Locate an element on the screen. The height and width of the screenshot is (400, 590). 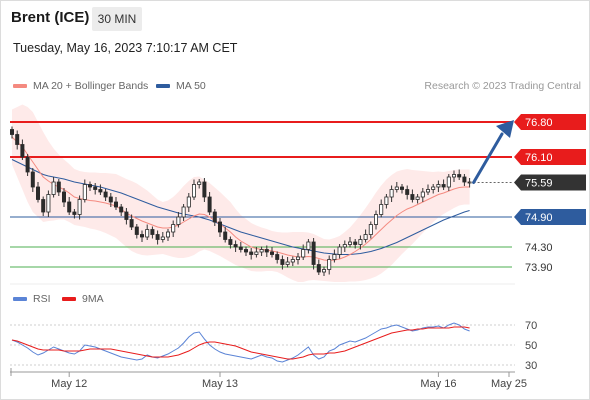
level-tag-label: 76.10 is located at coordinates (539, 158).